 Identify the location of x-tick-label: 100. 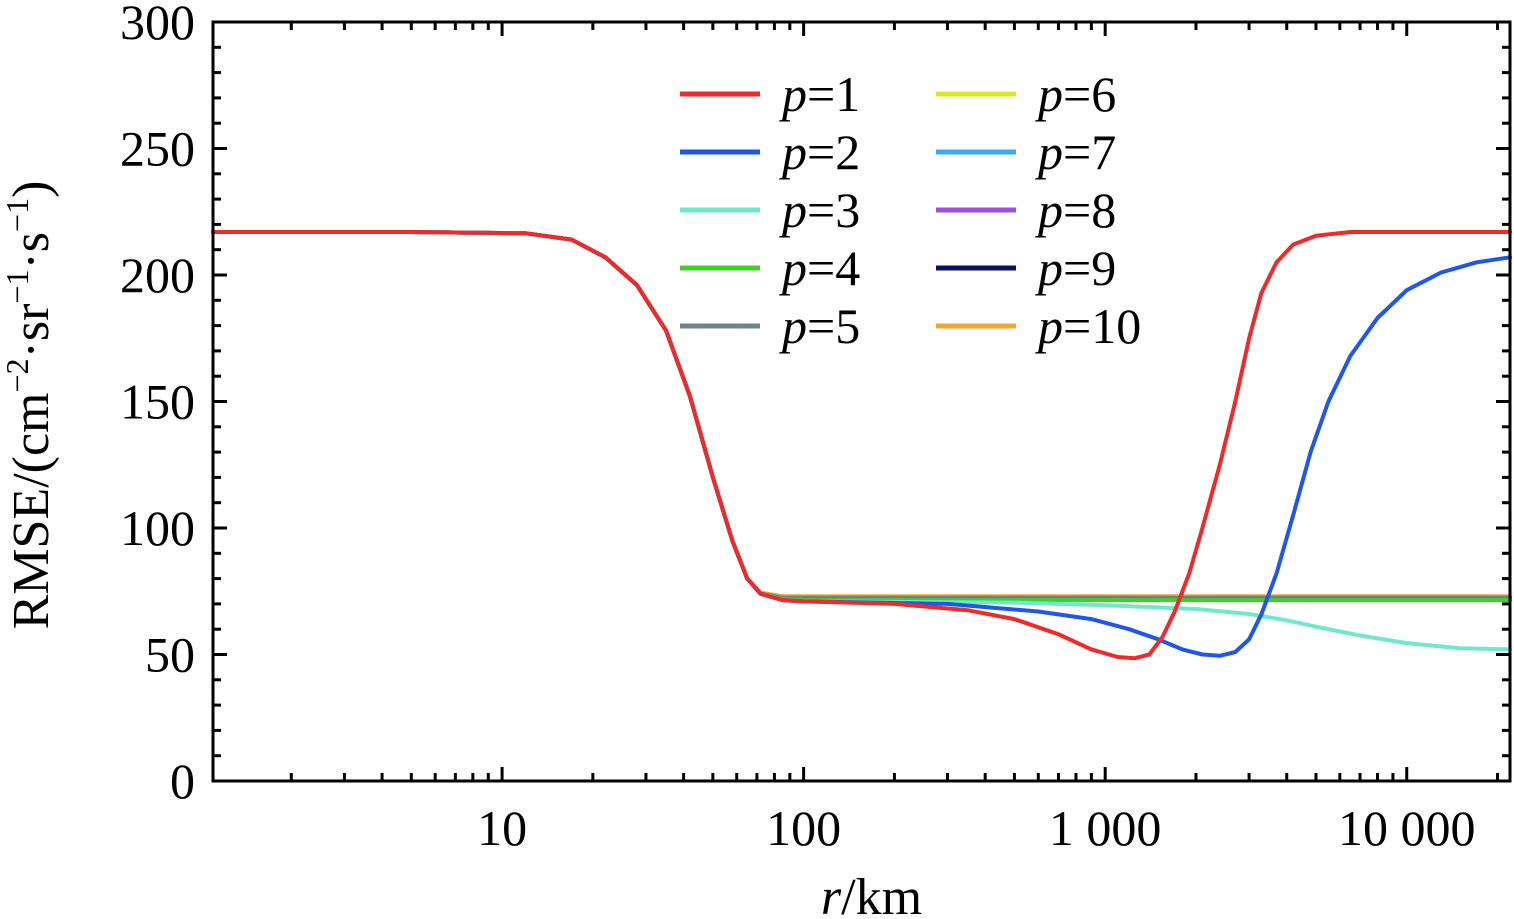
(803, 828).